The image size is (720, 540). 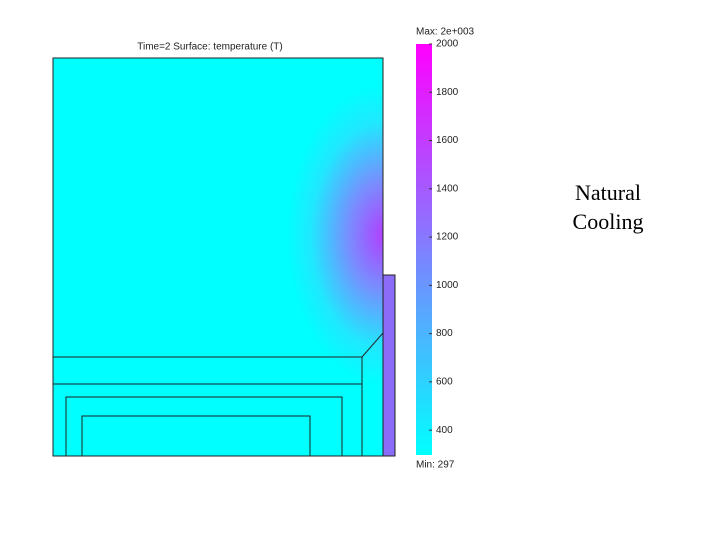 What do you see at coordinates (447, 140) in the screenshot?
I see `tick-label: 1600` at bounding box center [447, 140].